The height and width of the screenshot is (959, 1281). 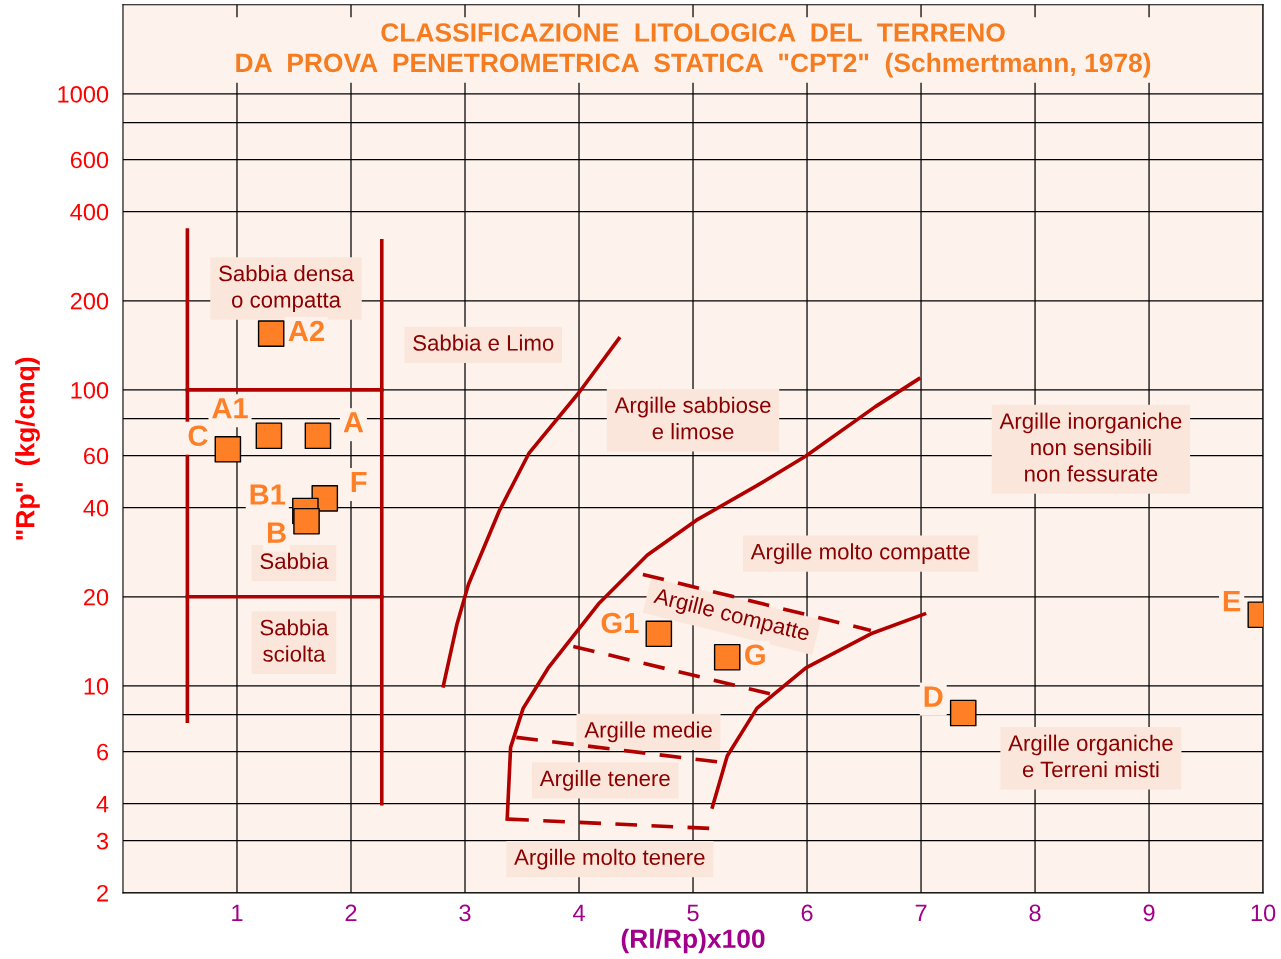 I want to click on y-tick-label: 1000, so click(x=83, y=94).